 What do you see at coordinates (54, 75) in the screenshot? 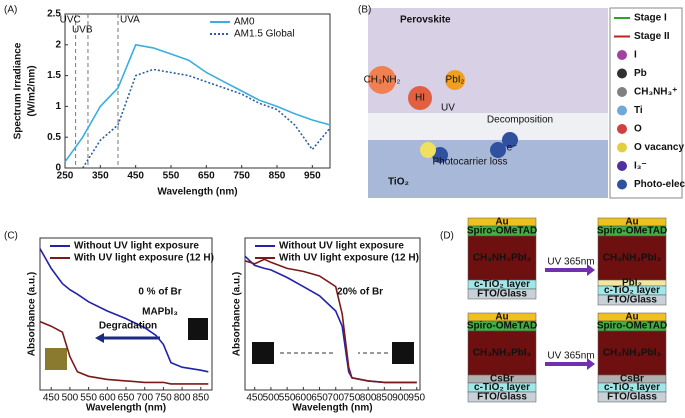
I see `y-tick-label: 1.5` at bounding box center [54, 75].